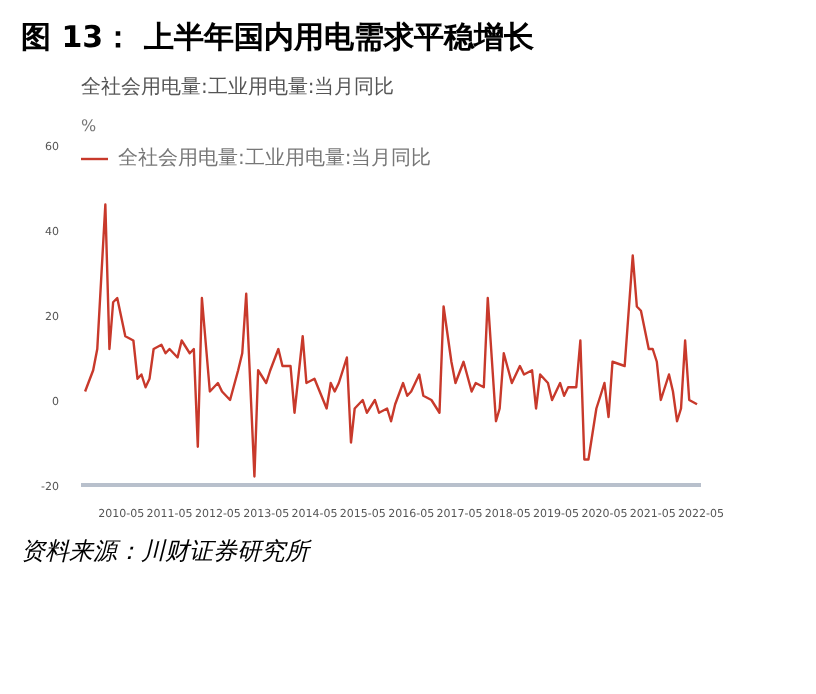  Describe the element at coordinates (238, 87) in the screenshot. I see `chart-subtitle: 全社会用电量:工业用电量:当月同比` at that location.